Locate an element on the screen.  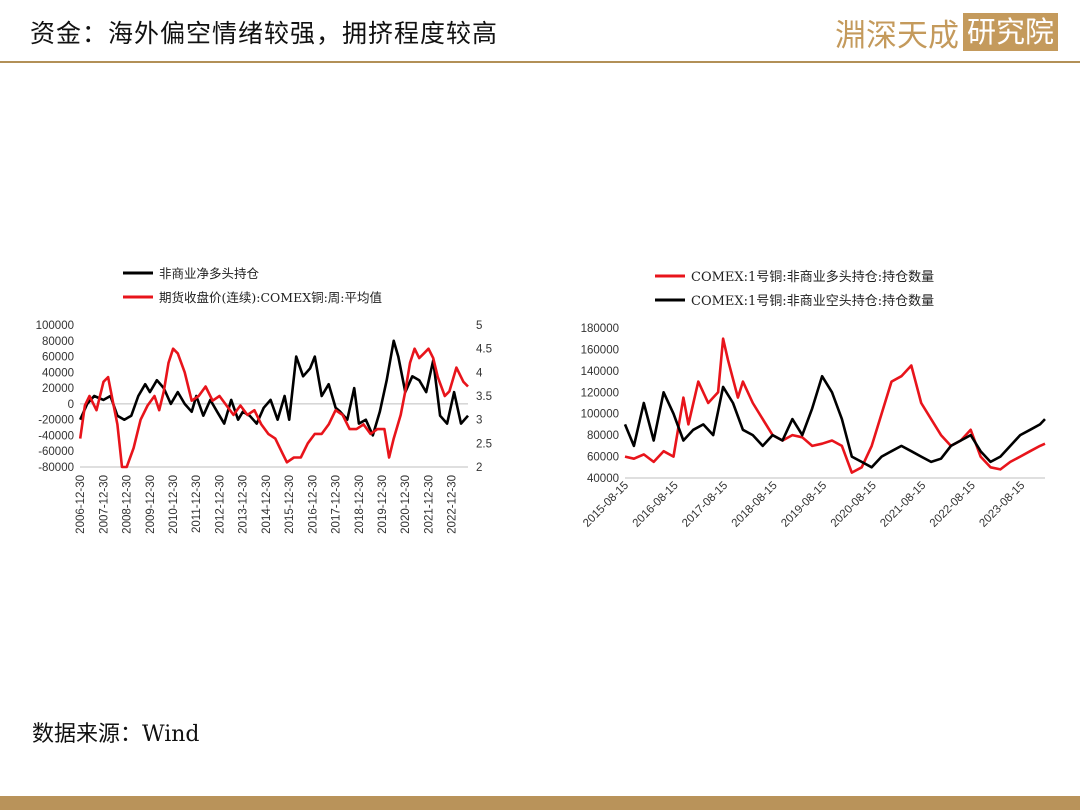
c1-xtick: 2018-12-30 is located at coordinates (360, 504).